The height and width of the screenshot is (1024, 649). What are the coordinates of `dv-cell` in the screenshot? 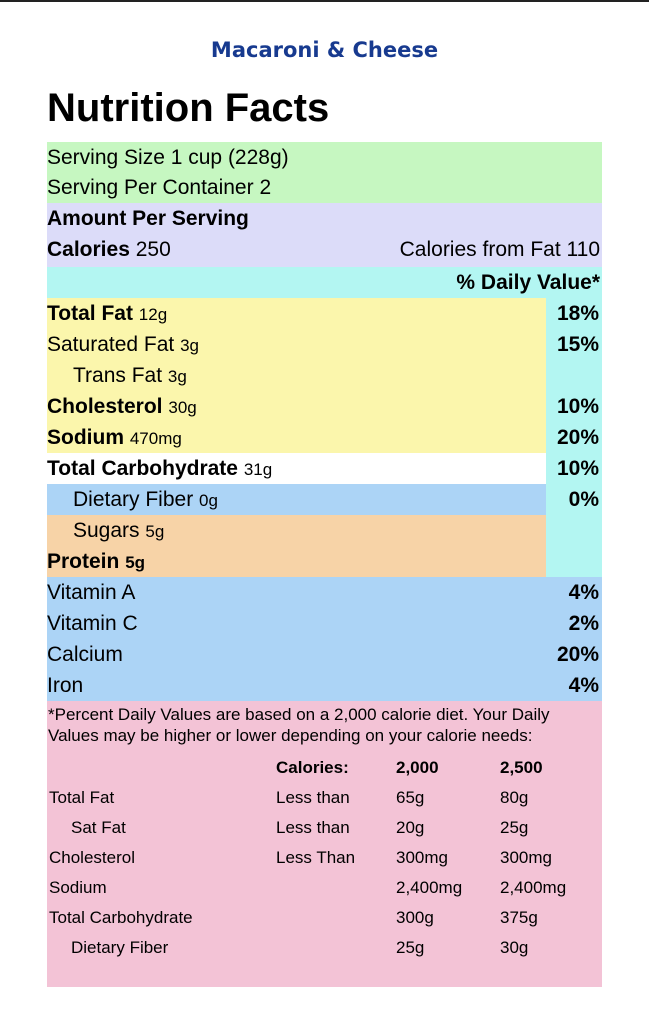 It's located at (574, 561).